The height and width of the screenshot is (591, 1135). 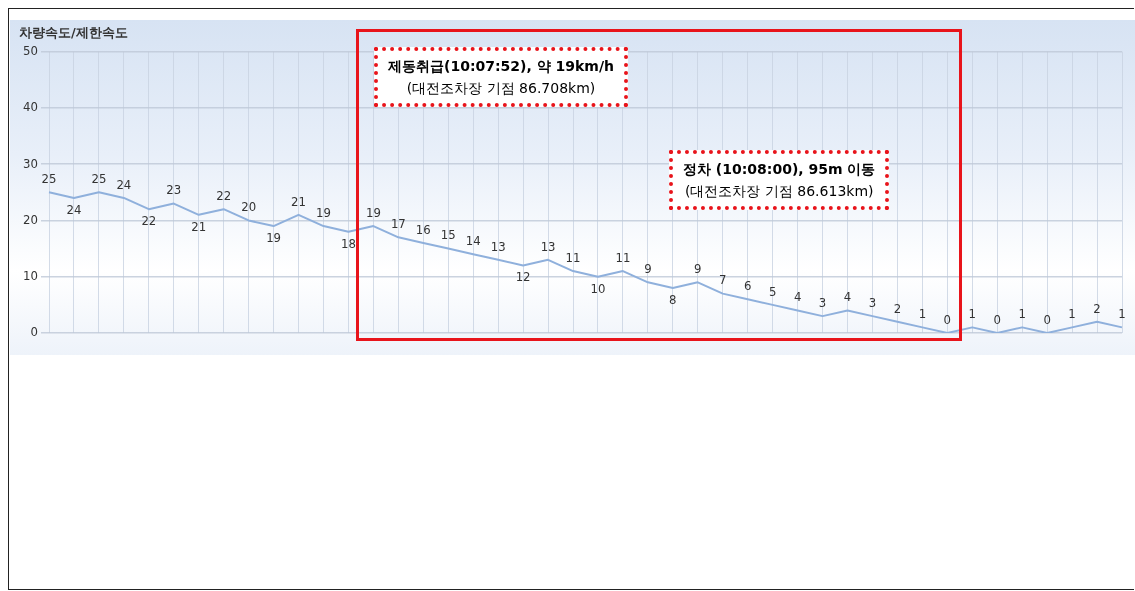 What do you see at coordinates (501, 66) in the screenshot?
I see `annotation: 제동취급(10:07:52), 약 19km/h` at bounding box center [501, 66].